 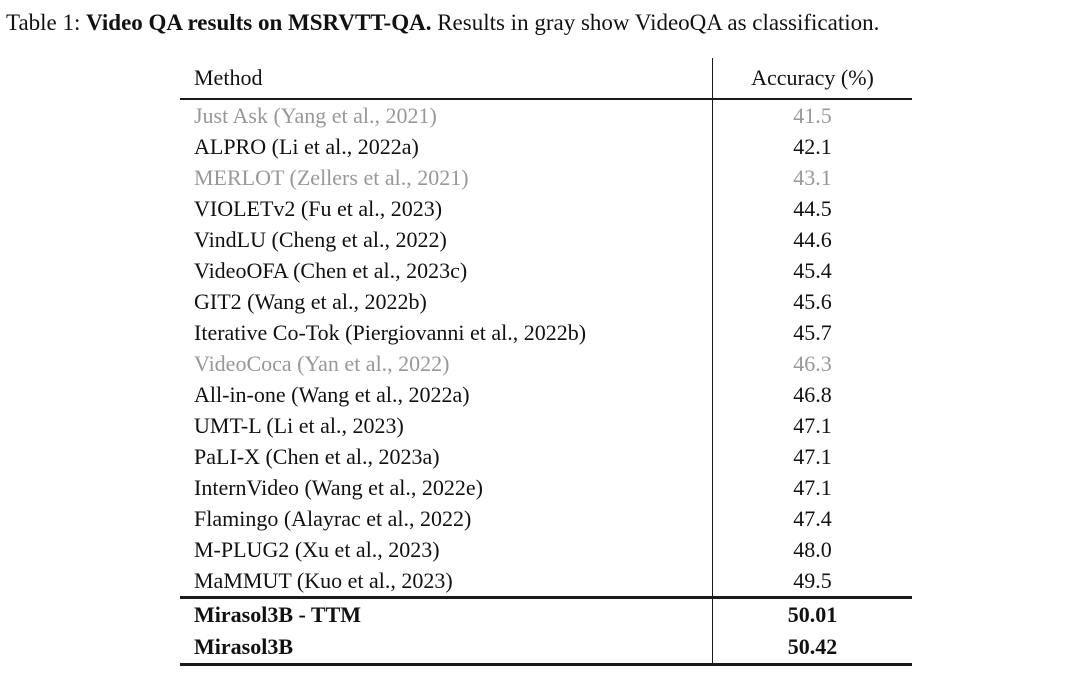 I want to click on method-cell: InternVideo (Wang et al., 2022e), so click(x=338, y=487).